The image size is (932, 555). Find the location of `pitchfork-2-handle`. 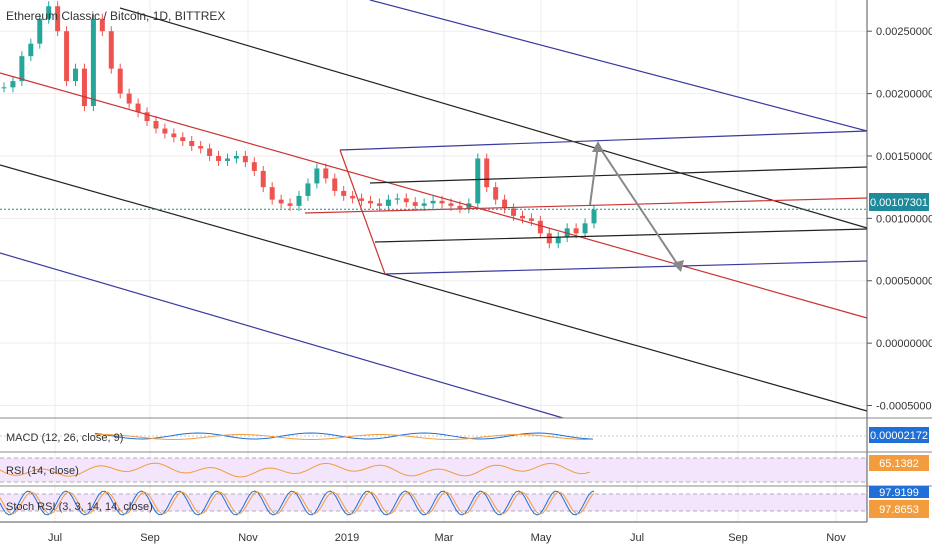

pitchfork-2-handle is located at coordinates (362, 212).